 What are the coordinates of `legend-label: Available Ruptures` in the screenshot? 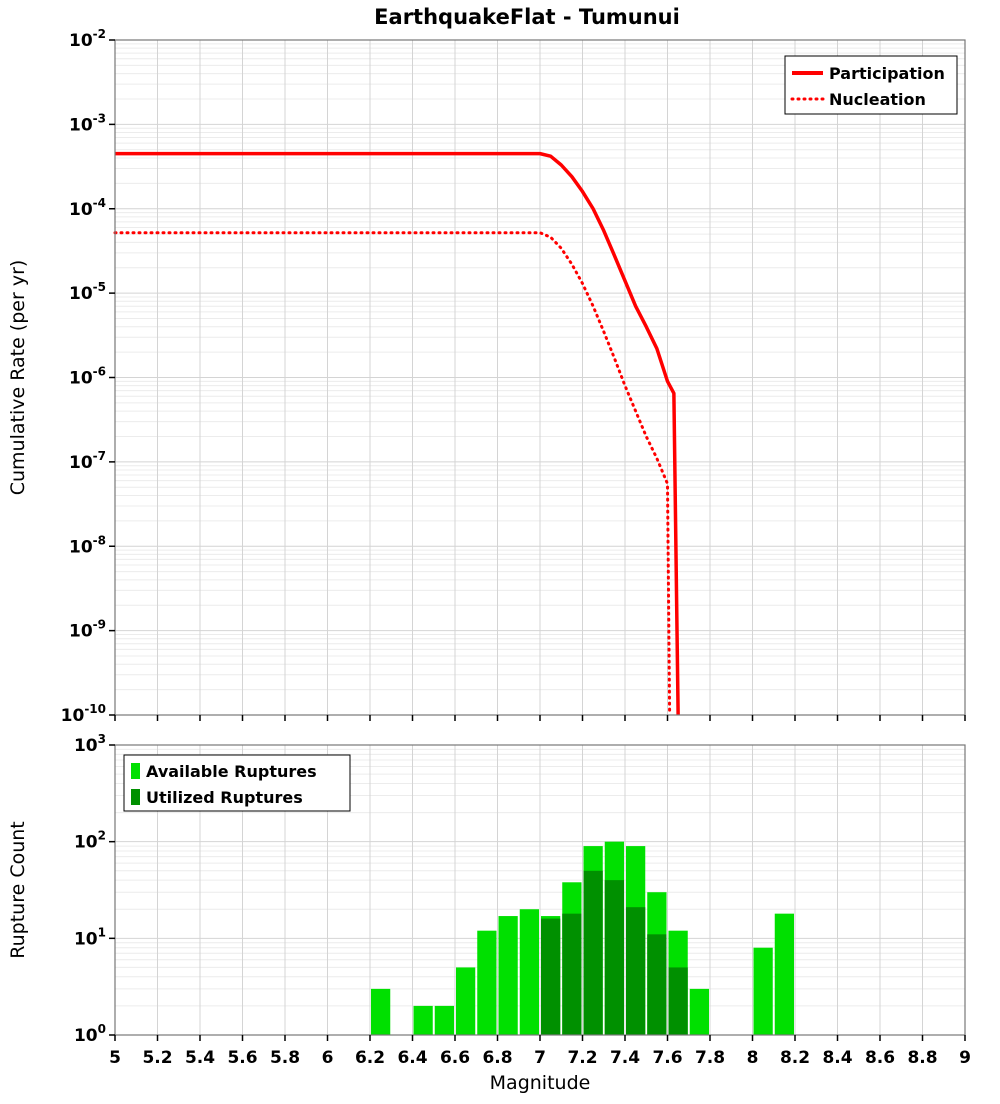 It's located at (231, 771).